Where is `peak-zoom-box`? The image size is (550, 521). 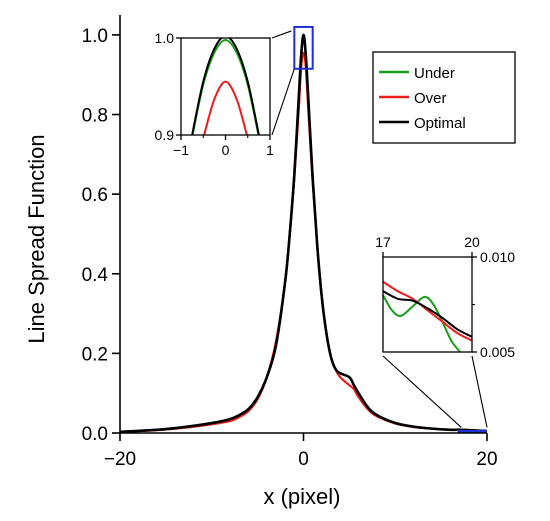 peak-zoom-box is located at coordinates (303, 47).